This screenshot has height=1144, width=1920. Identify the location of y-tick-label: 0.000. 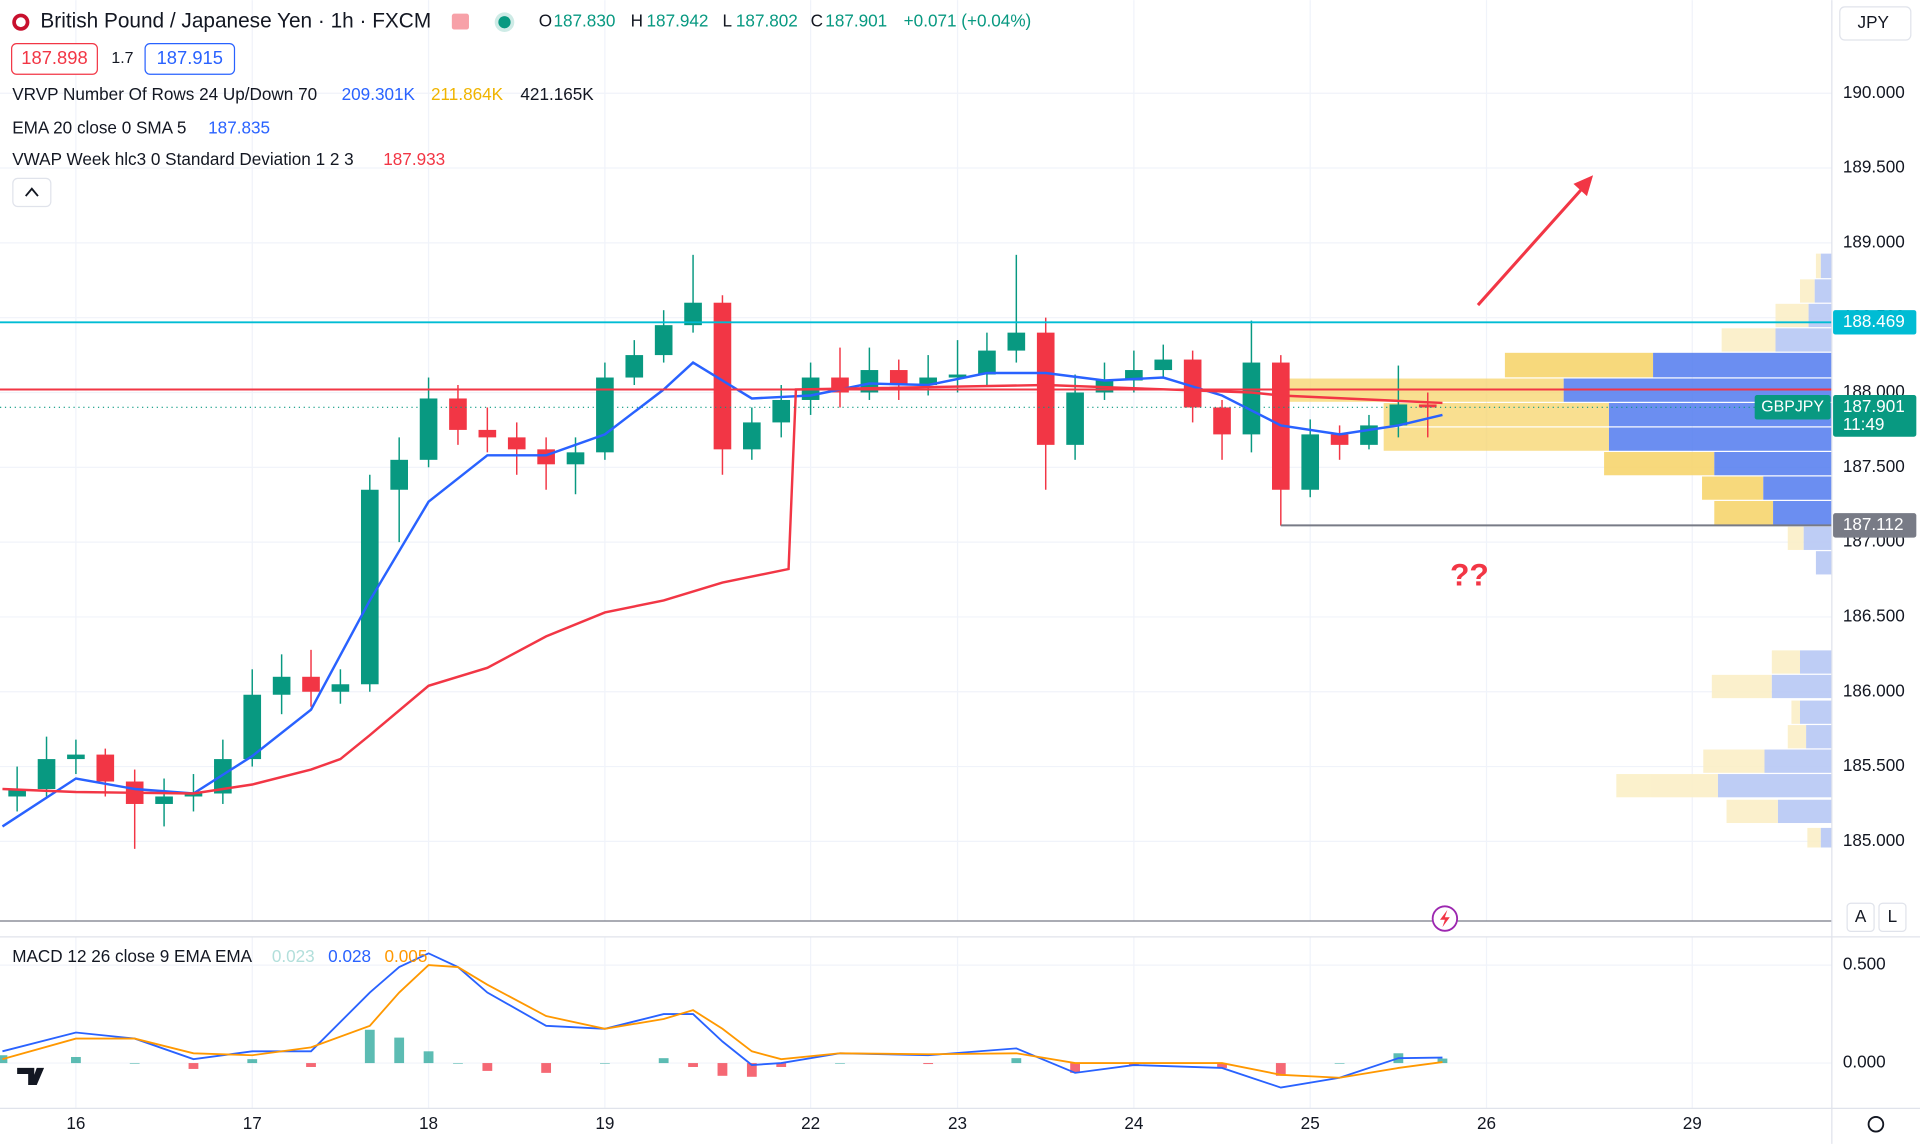
(1864, 1062).